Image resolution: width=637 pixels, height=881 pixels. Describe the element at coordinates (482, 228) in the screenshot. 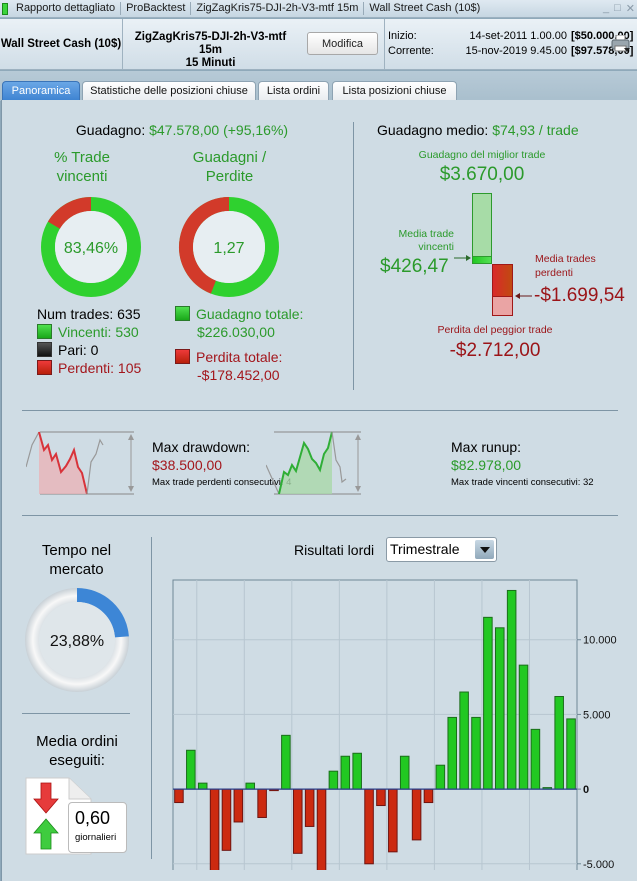

I see `best-trade-bar` at that location.